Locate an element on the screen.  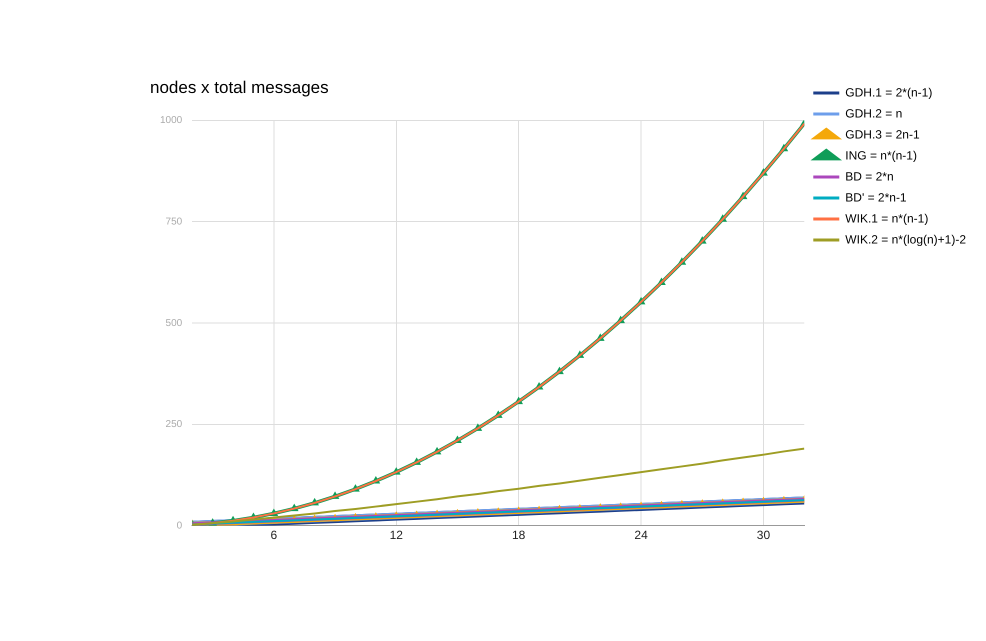
legend-label: WIK.2 = n*(log(n)+1)-2 is located at coordinates (905, 239).